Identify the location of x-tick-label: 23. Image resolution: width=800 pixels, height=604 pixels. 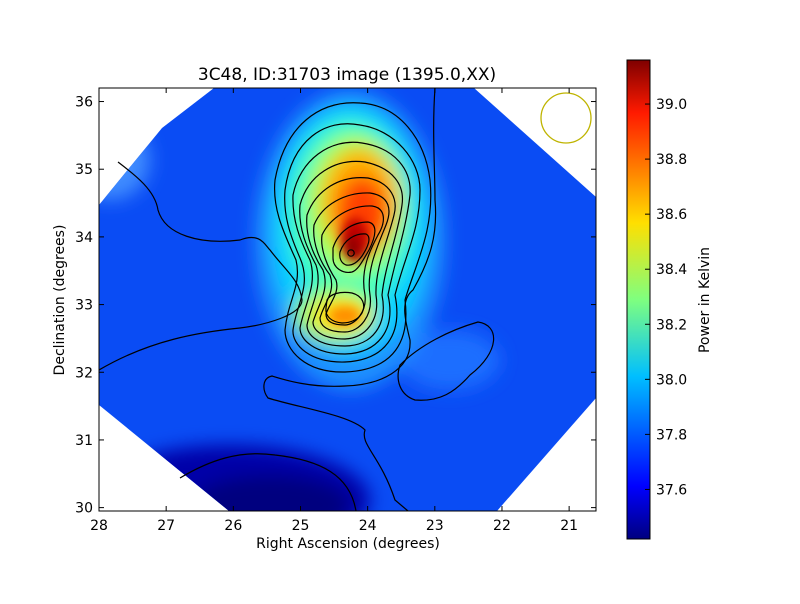
(435, 526).